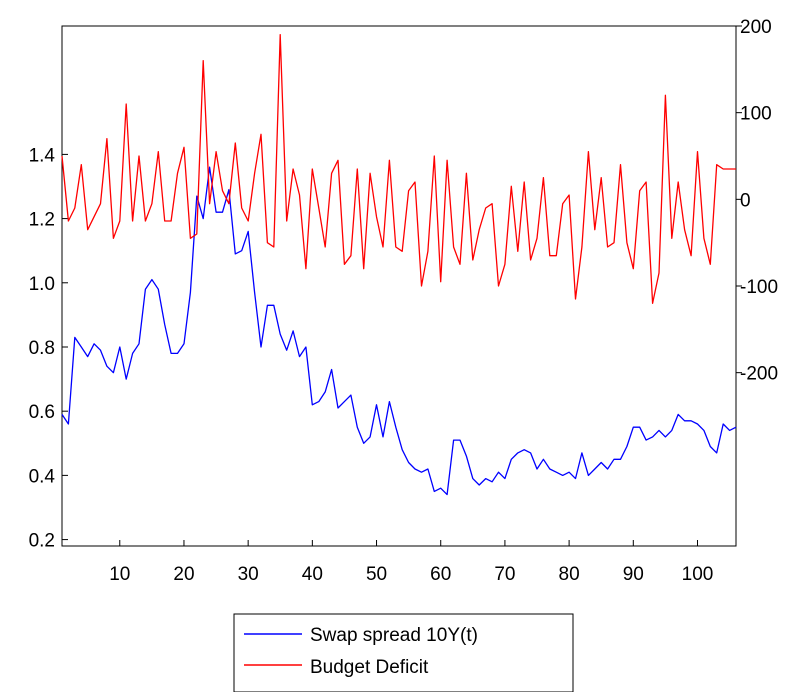 The width and height of the screenshot is (812, 692). Describe the element at coordinates (376, 574) in the screenshot. I see `x-tick-label: 50` at that location.